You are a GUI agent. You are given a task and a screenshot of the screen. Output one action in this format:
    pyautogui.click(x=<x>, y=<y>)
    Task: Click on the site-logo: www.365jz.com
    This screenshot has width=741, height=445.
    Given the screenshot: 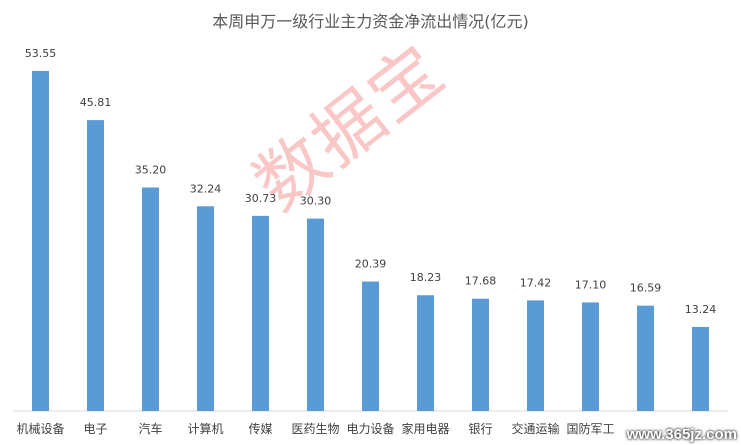 What is the action you would take?
    pyautogui.click(x=681, y=434)
    